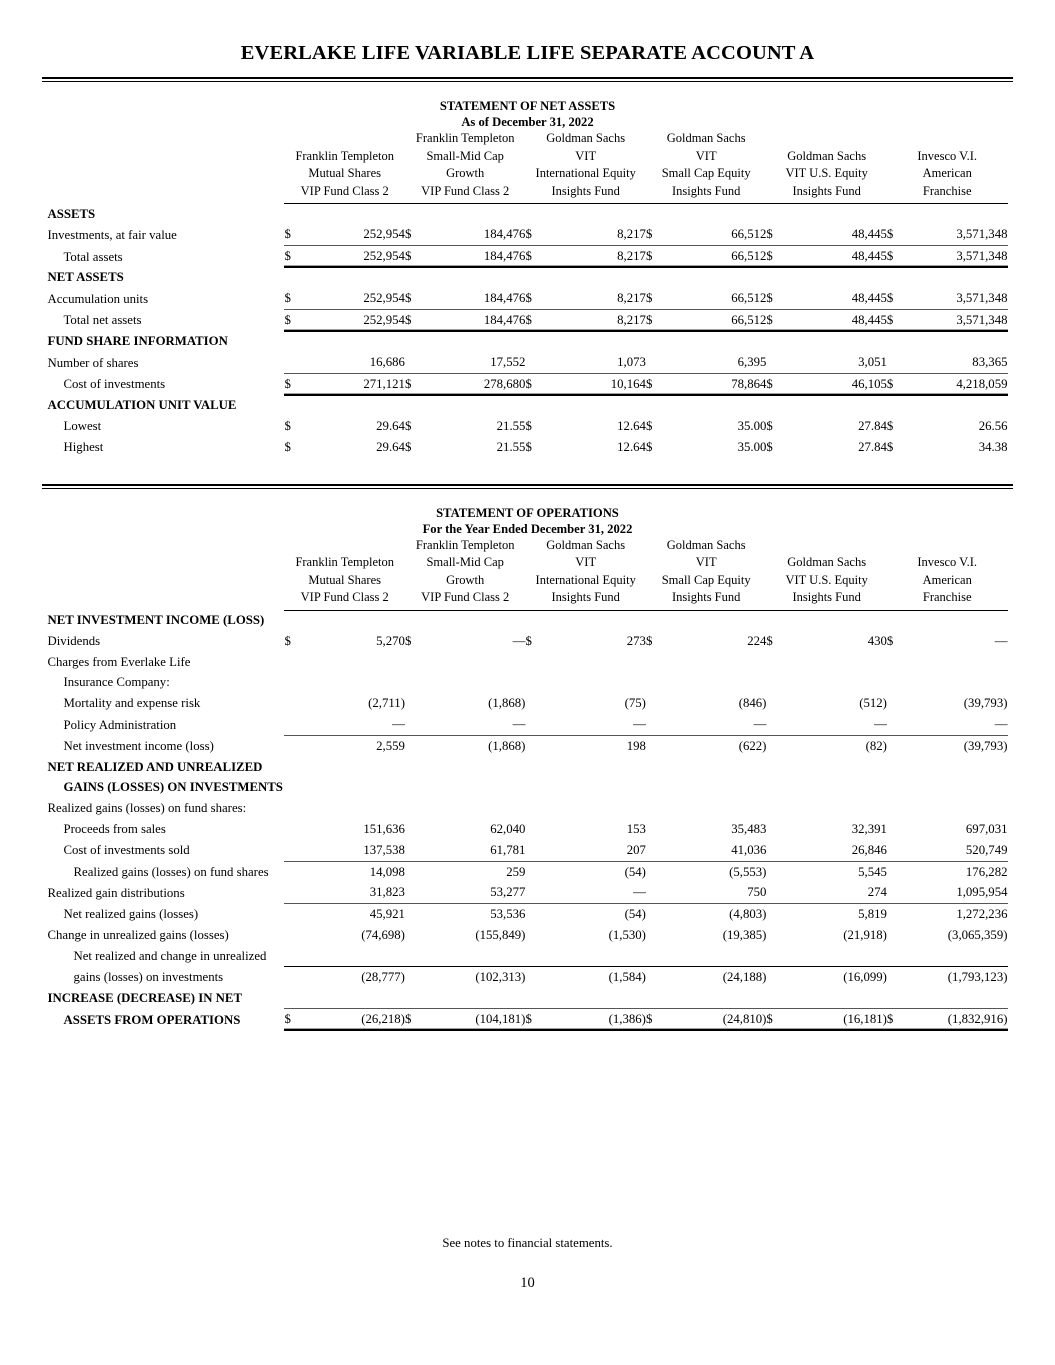  I want to click on table-cell: 8,217, so click(631, 298).